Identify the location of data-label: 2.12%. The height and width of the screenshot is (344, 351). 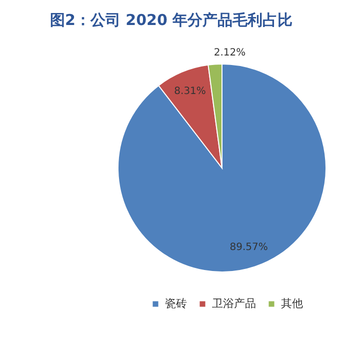
(230, 52).